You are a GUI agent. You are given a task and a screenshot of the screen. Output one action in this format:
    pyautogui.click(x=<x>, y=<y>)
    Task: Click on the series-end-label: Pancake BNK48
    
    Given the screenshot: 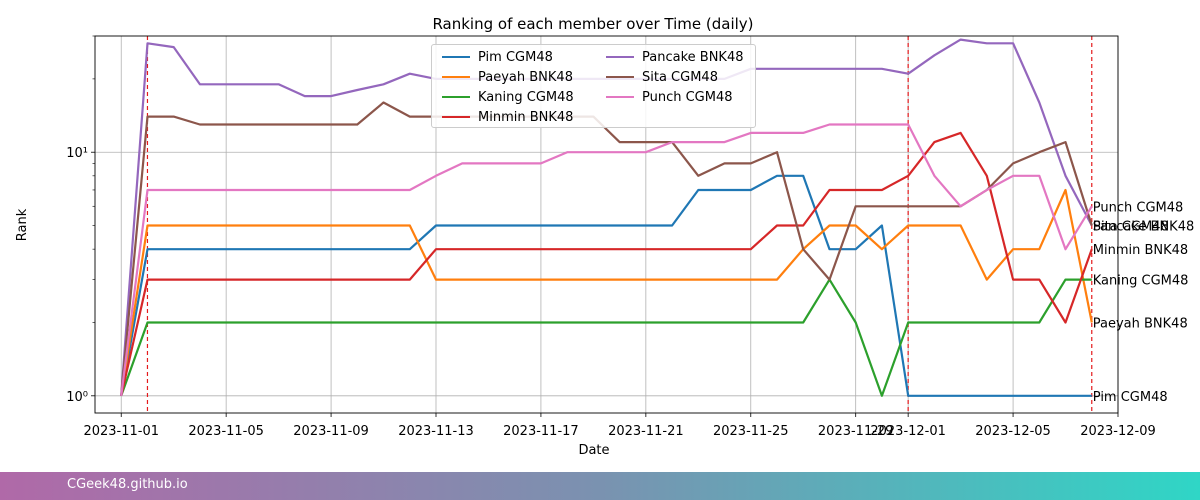 What is the action you would take?
    pyautogui.click(x=1143, y=227)
    